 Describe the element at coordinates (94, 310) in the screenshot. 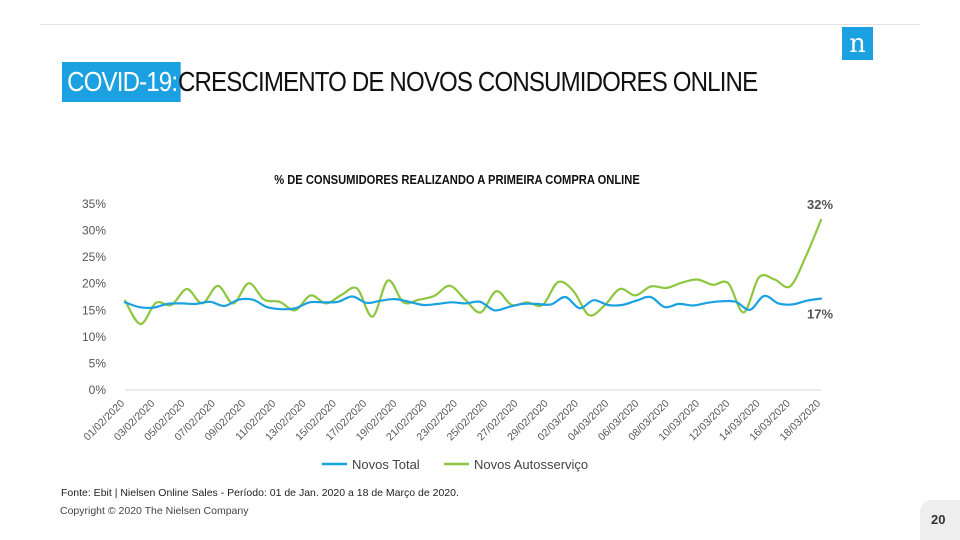

I see `y-tick-label: 15%` at that location.